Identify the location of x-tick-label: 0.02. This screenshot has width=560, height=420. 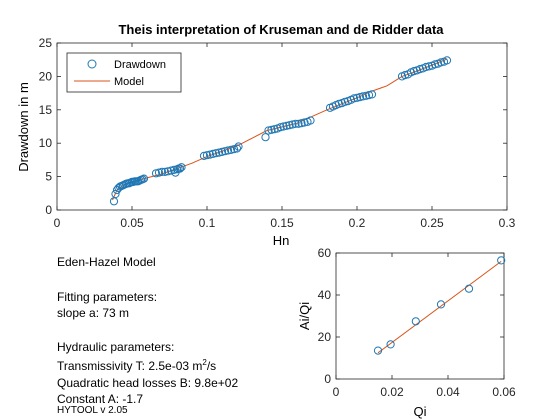
(392, 392).